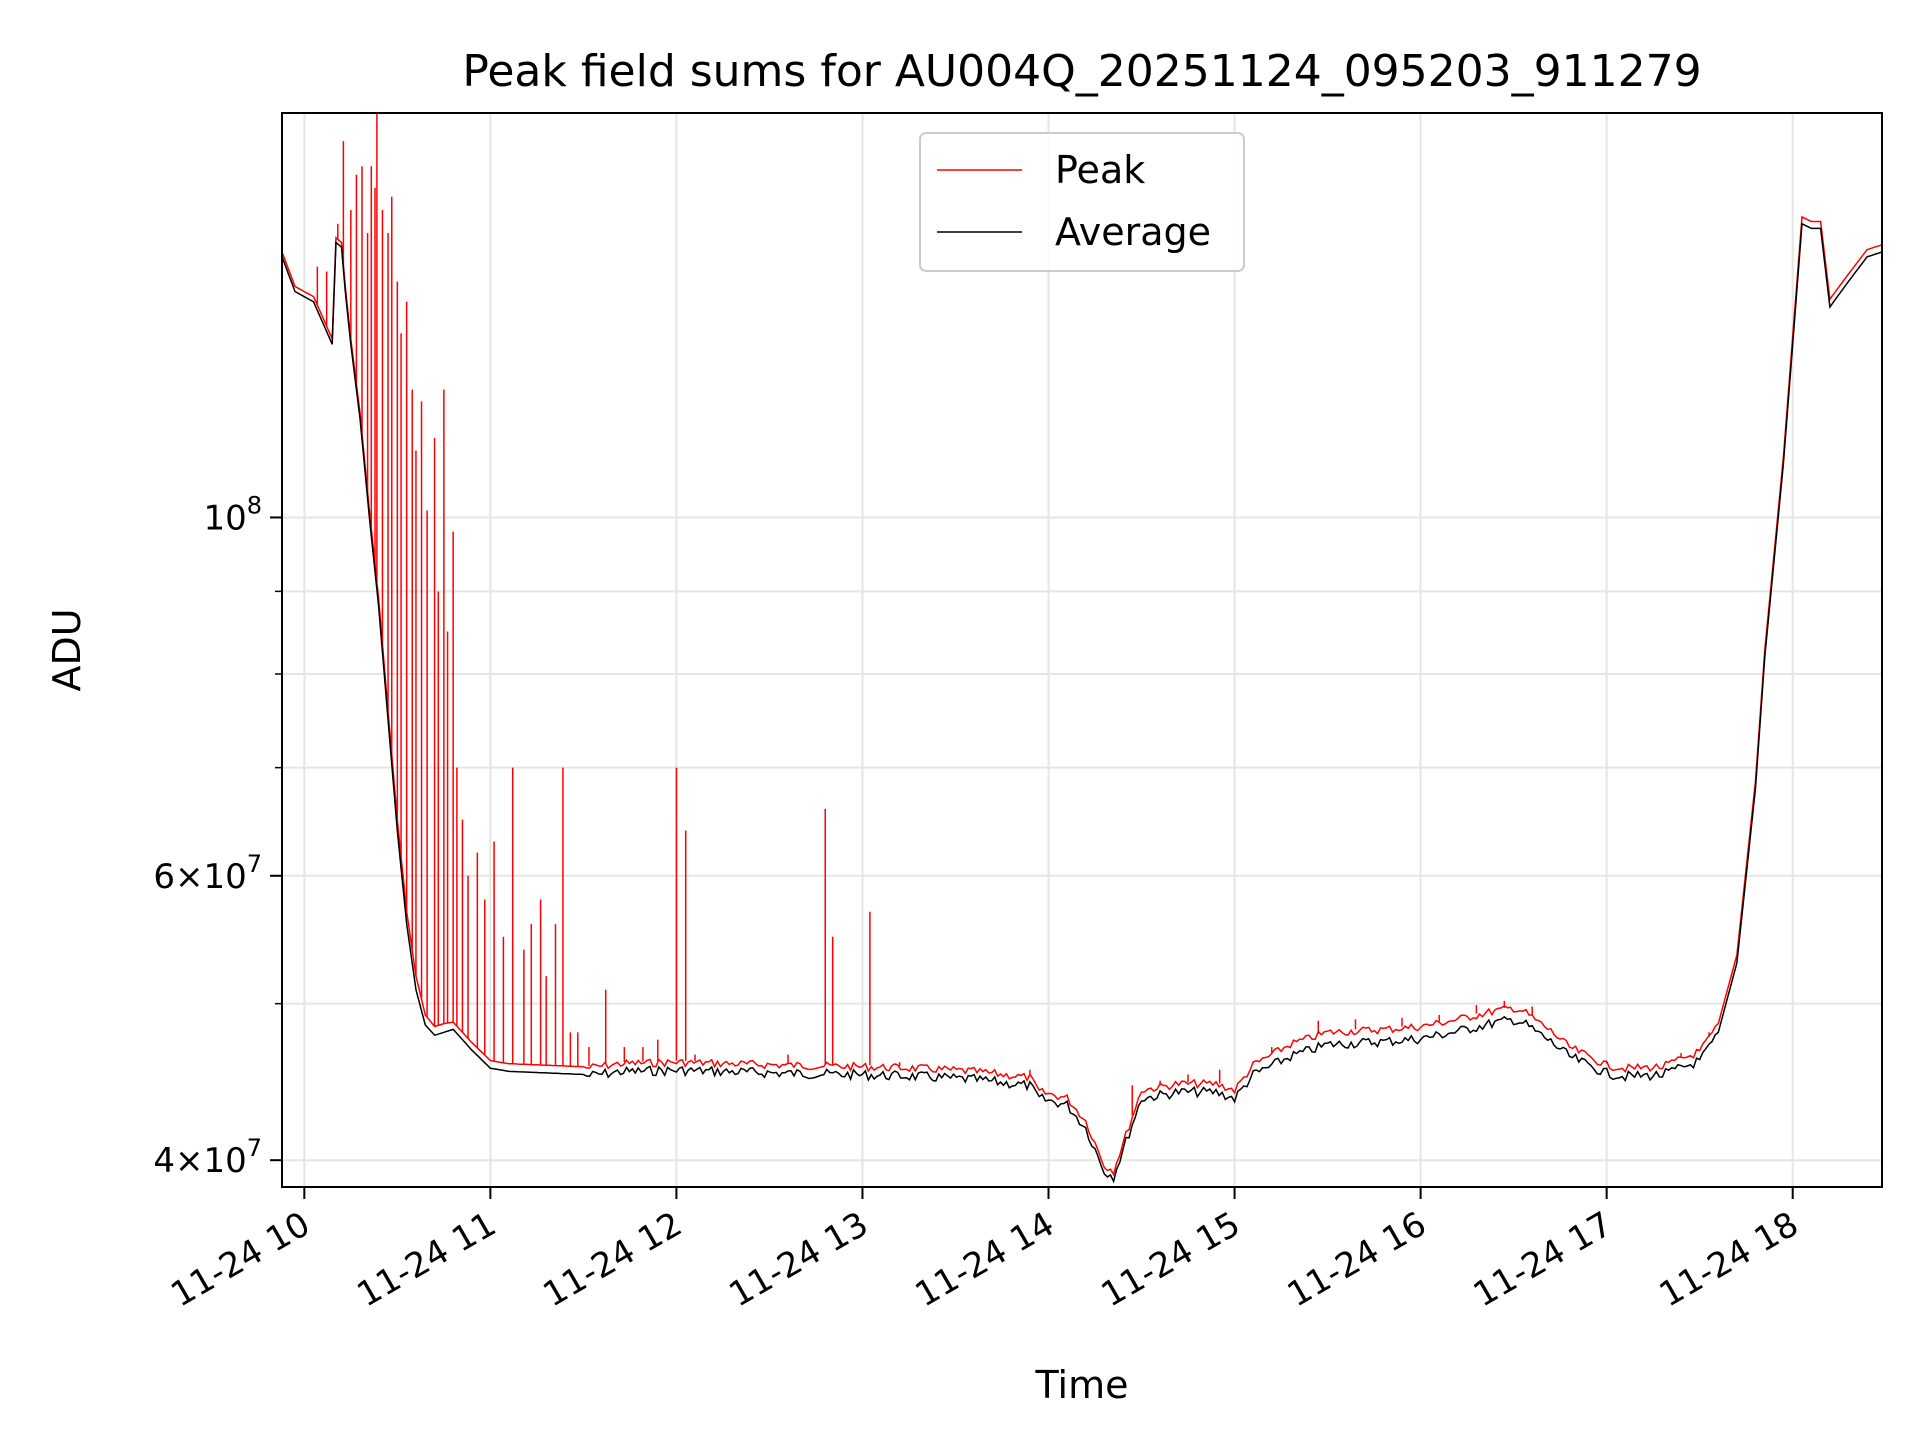  I want to click on y-tick-label: 4×107, so click(207, 1157).